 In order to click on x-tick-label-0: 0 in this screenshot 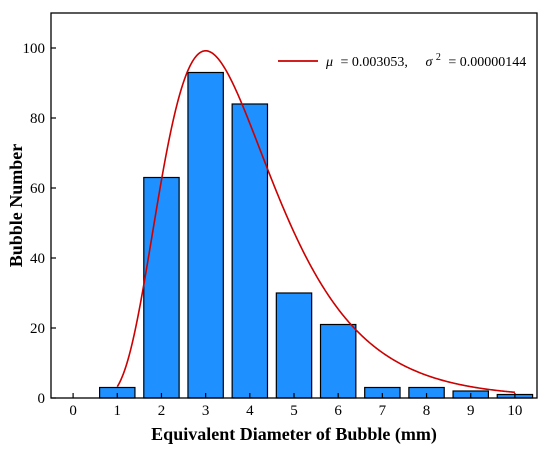, I will do `click(73, 411)`.